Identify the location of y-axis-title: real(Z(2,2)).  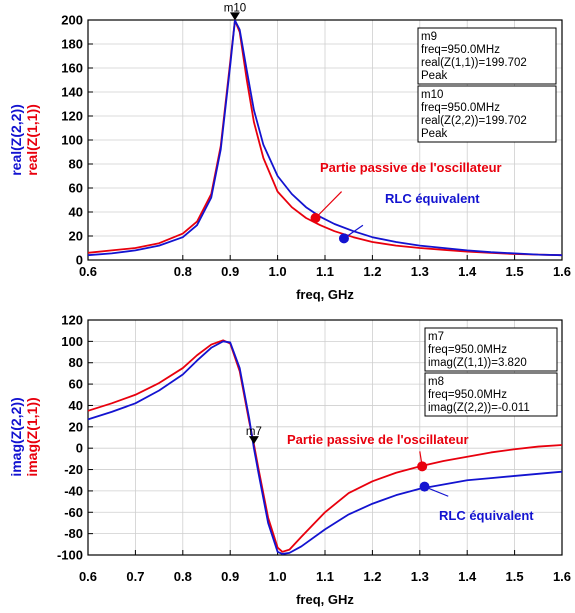
(16, 140).